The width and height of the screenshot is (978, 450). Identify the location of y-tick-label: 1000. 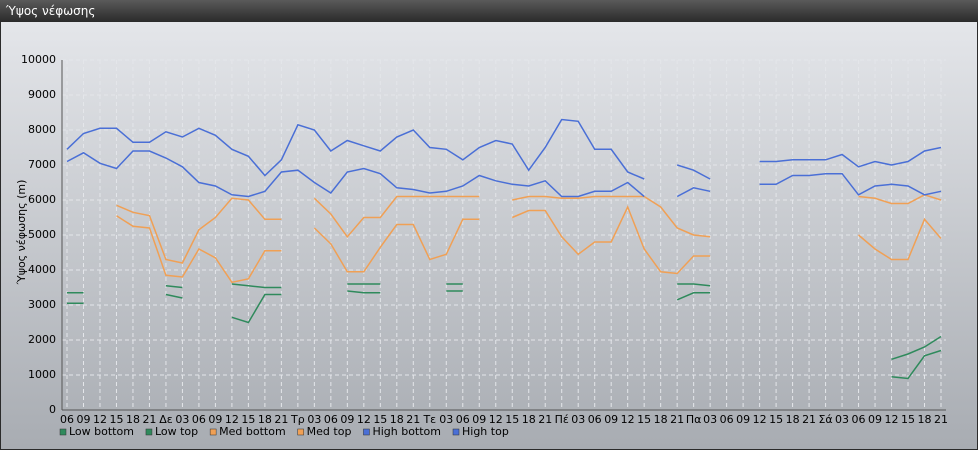
(42, 374).